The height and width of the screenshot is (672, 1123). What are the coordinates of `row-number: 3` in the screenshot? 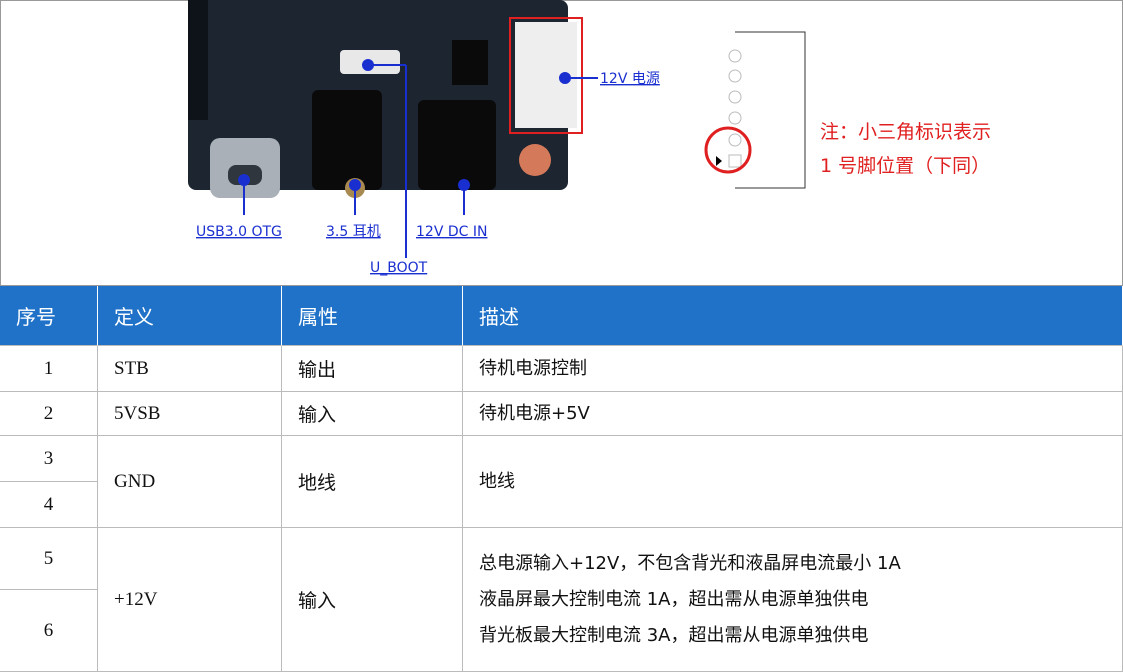 It's located at (49, 459).